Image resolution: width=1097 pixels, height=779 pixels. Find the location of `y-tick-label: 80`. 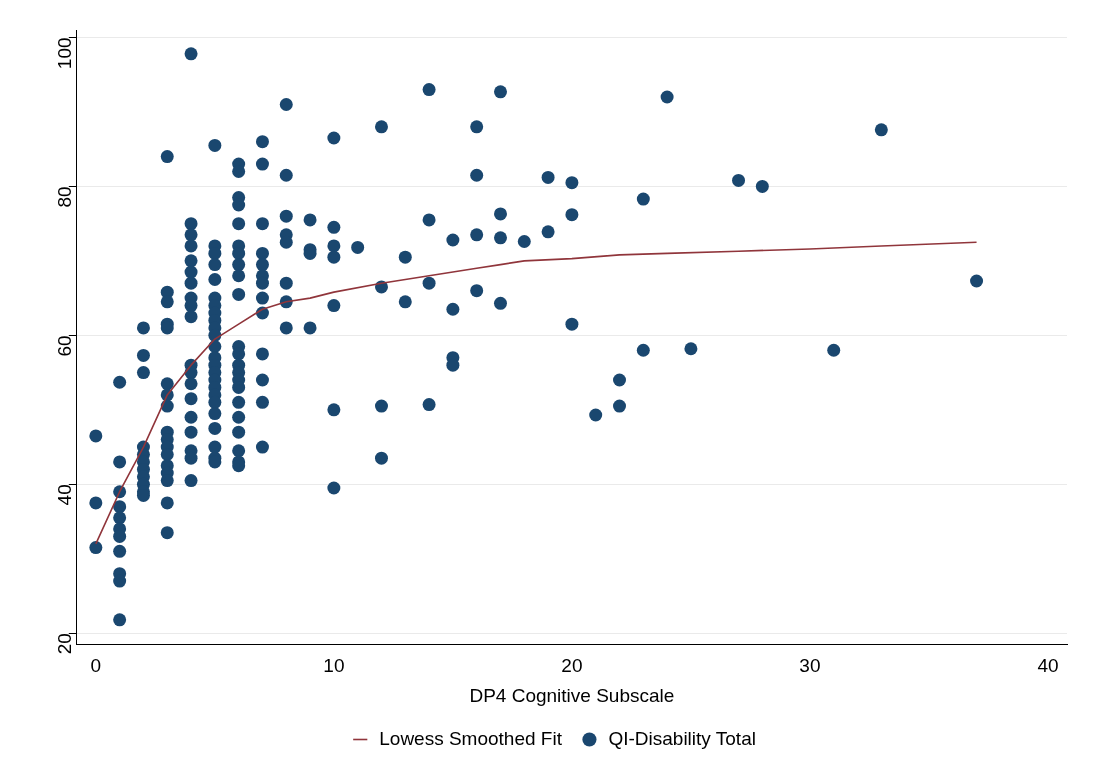

y-tick-label: 80 is located at coordinates (65, 197).